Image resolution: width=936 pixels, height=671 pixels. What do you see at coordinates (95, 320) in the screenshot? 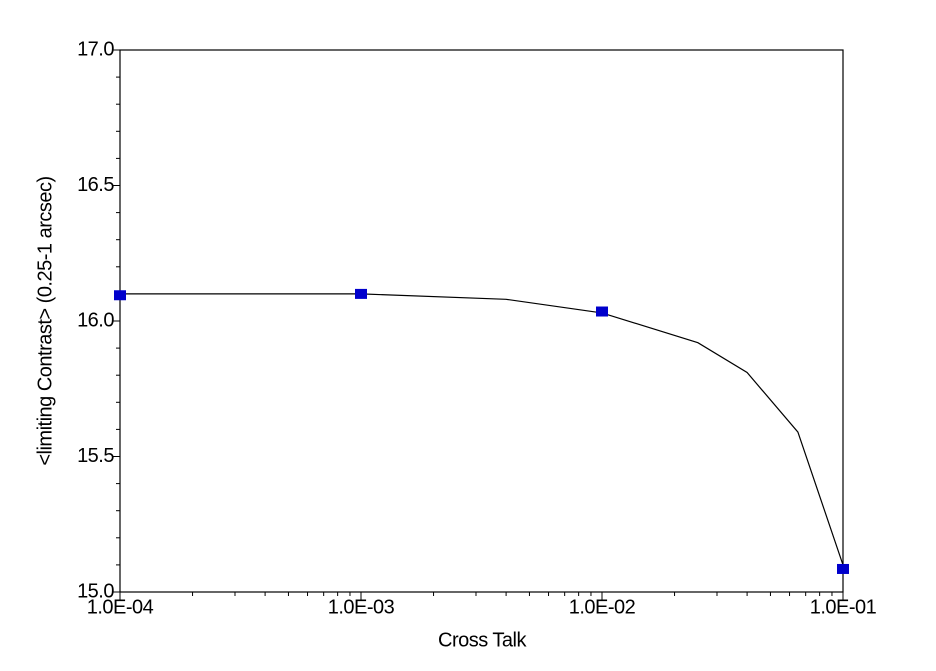
I see `y-tick-label: 16.0` at bounding box center [95, 320].